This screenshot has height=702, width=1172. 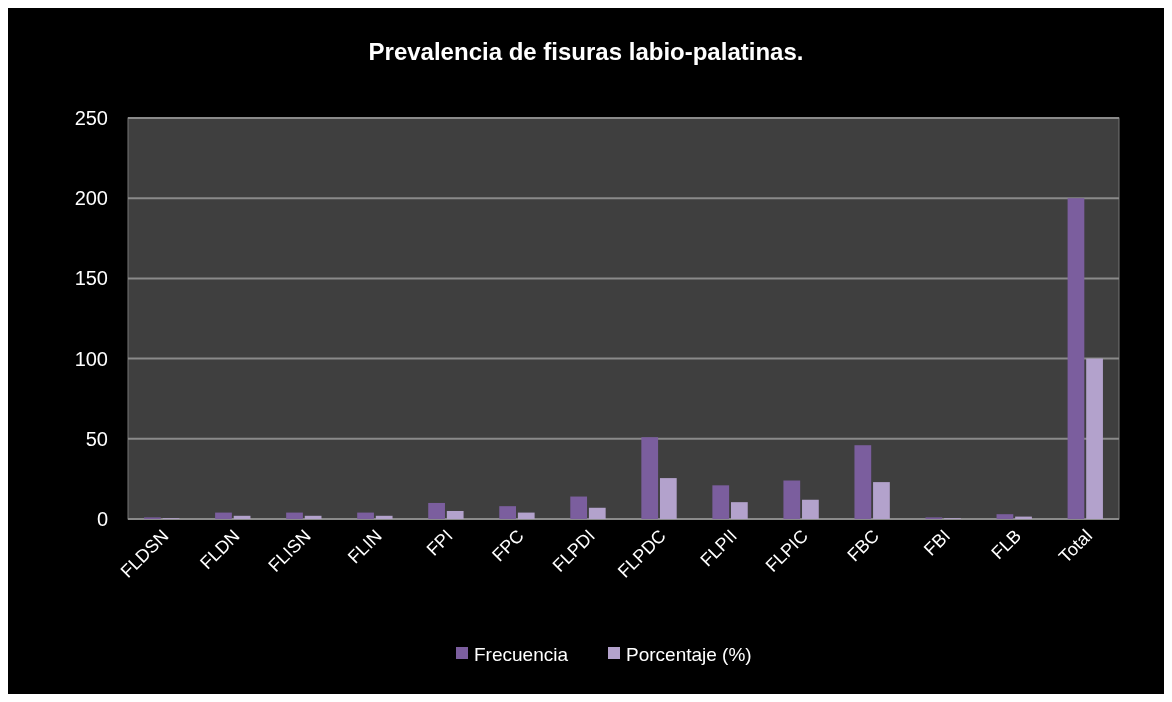 I want to click on x-tick-label: FBI, so click(x=937, y=542).